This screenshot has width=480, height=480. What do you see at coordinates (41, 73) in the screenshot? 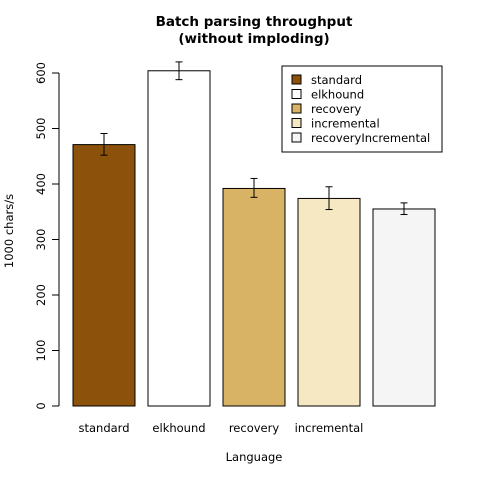
I see `y-tick-label: 600` at bounding box center [41, 73].